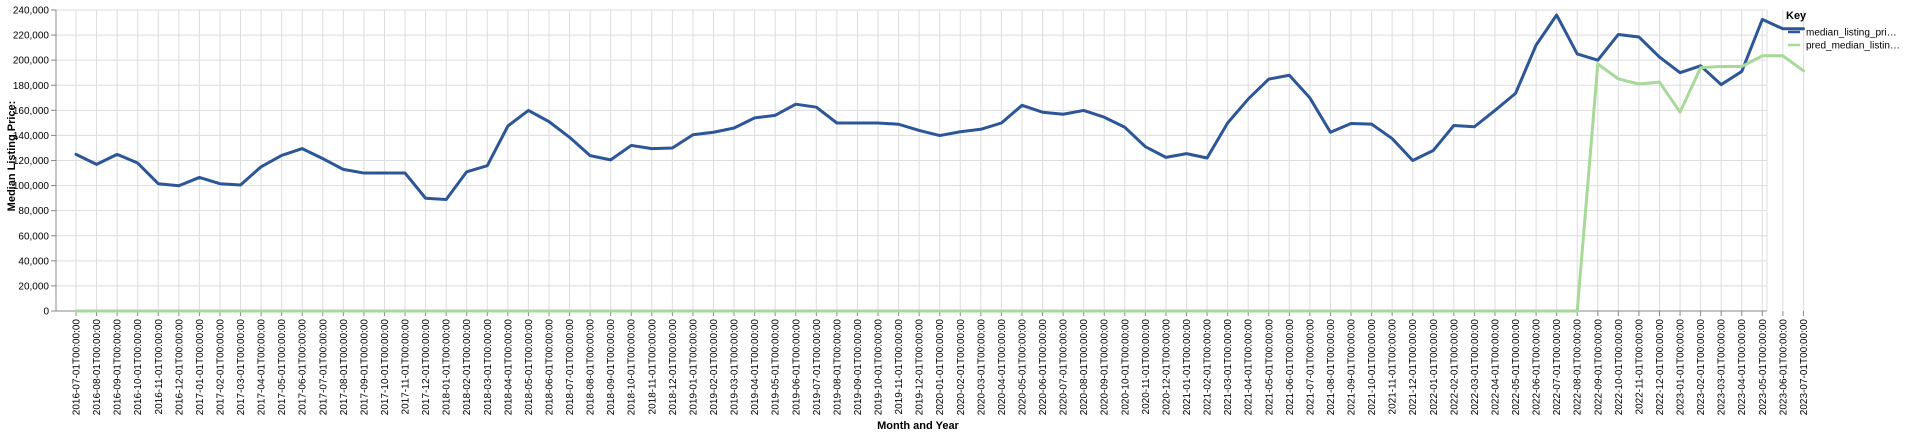 The height and width of the screenshot is (434, 1920). I want to click on x-tick-label: 2020-03-01T00:00:00, so click(981, 367).